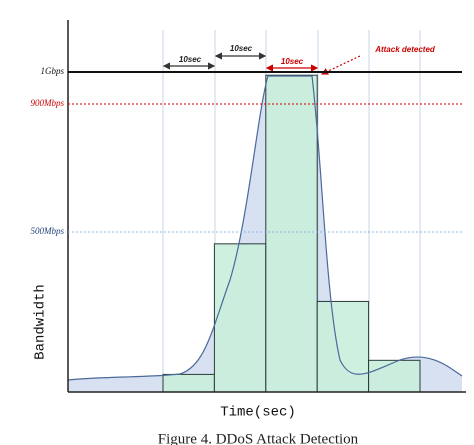 The height and width of the screenshot is (445, 474). I want to click on y-tick-label: 900Mbps, so click(48, 103).